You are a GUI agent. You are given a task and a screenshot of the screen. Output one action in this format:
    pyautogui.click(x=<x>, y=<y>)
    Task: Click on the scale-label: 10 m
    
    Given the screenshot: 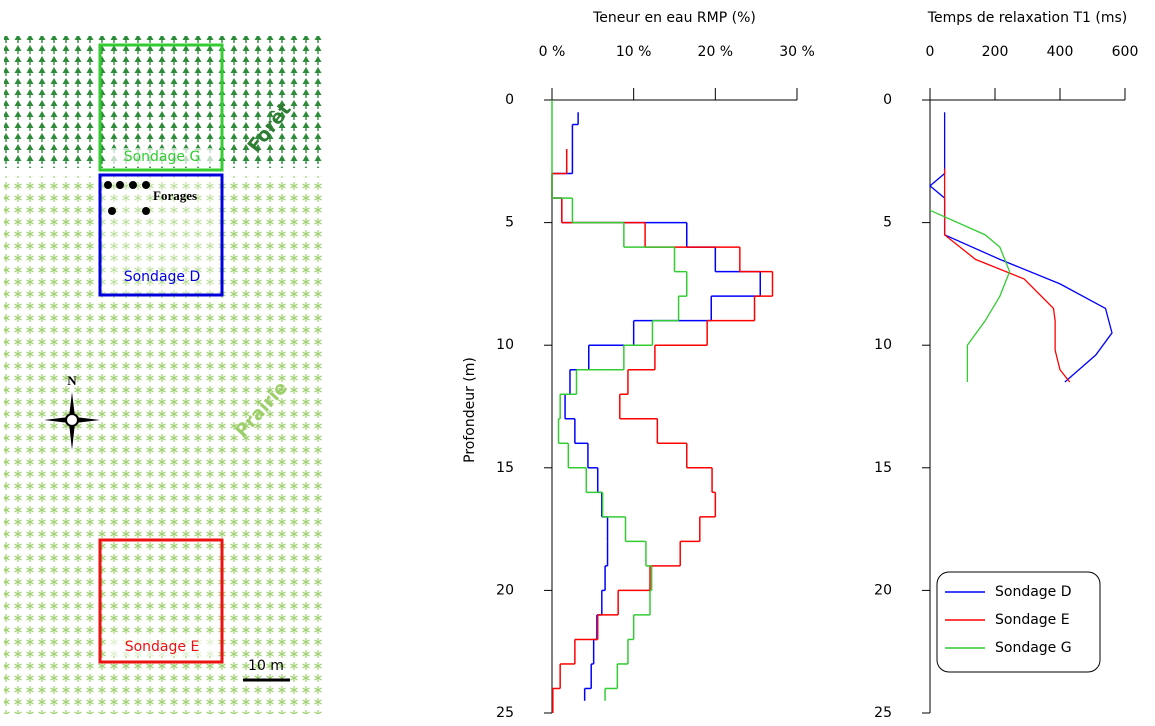 What is the action you would take?
    pyautogui.click(x=266, y=666)
    